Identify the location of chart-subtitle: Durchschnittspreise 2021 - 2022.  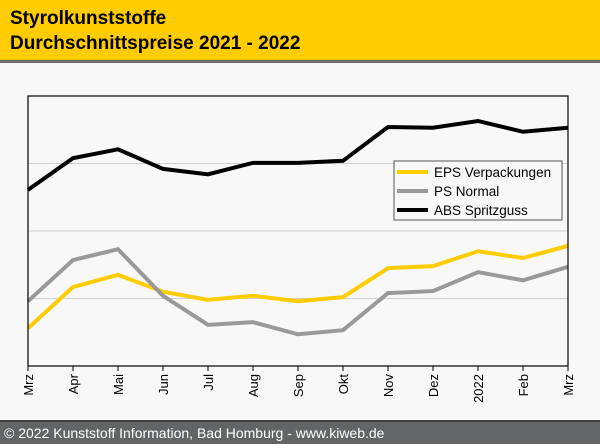
(155, 43).